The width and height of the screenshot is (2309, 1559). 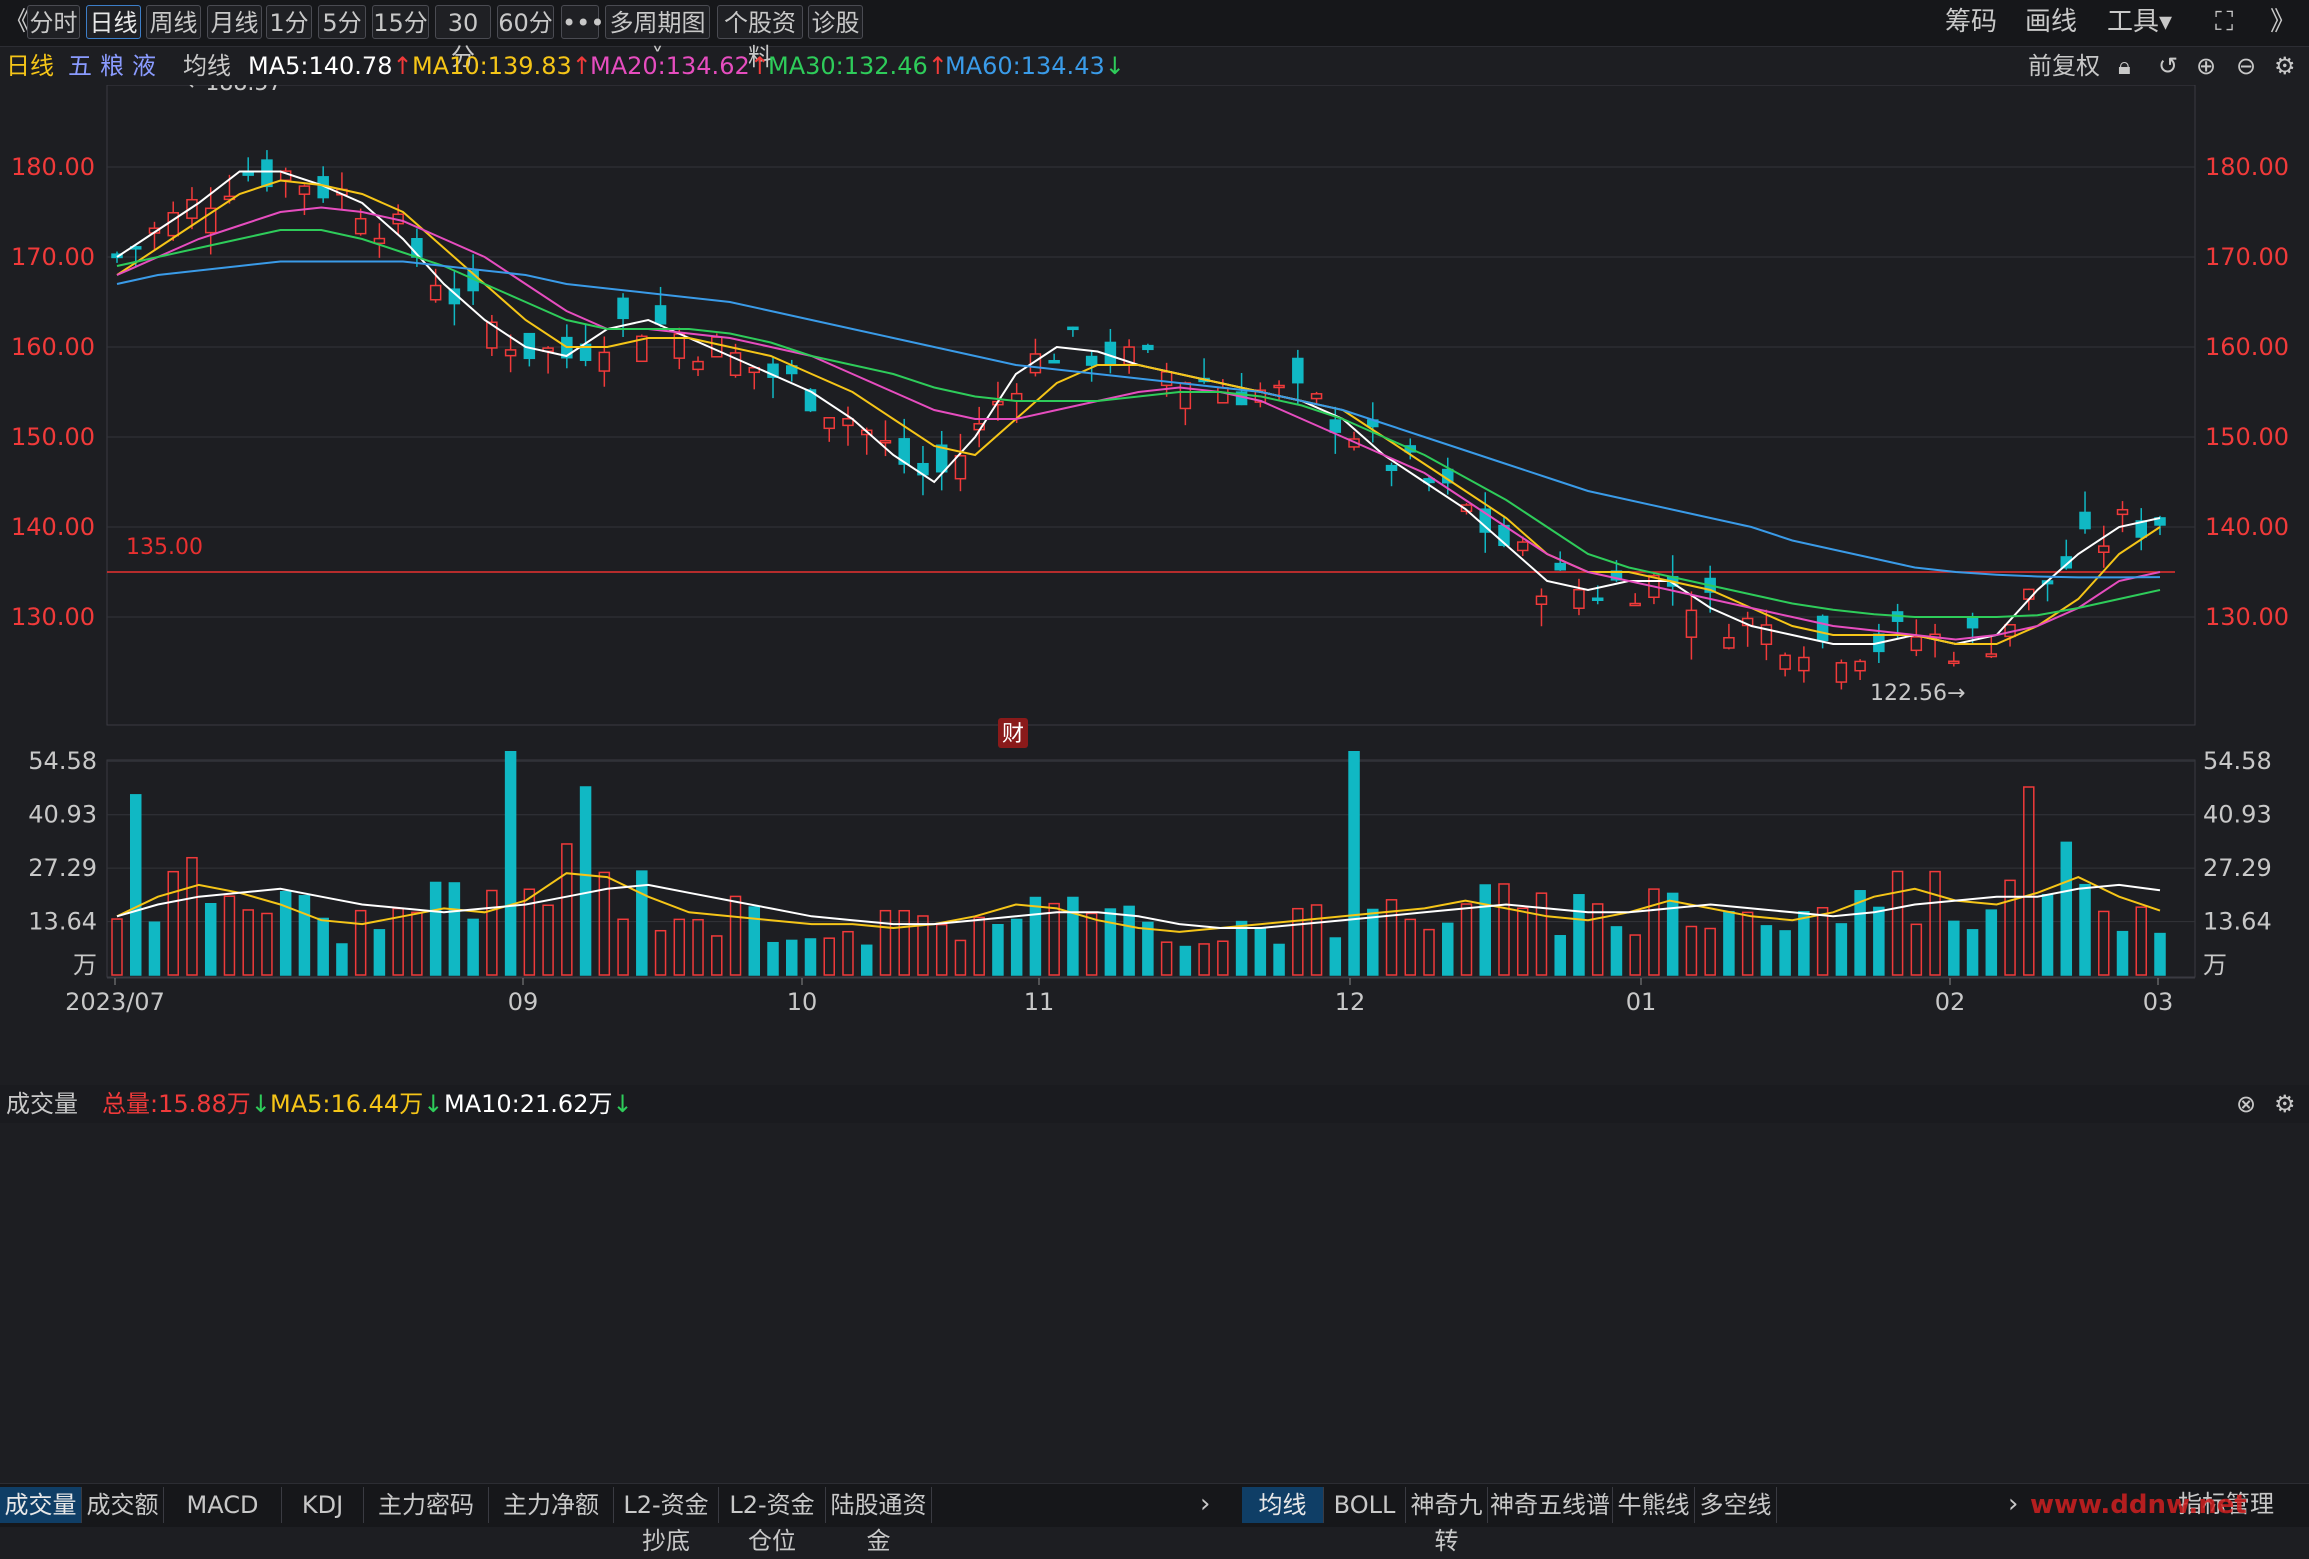 What do you see at coordinates (2237, 761) in the screenshot?
I see `volume-tick-right: 54.58` at bounding box center [2237, 761].